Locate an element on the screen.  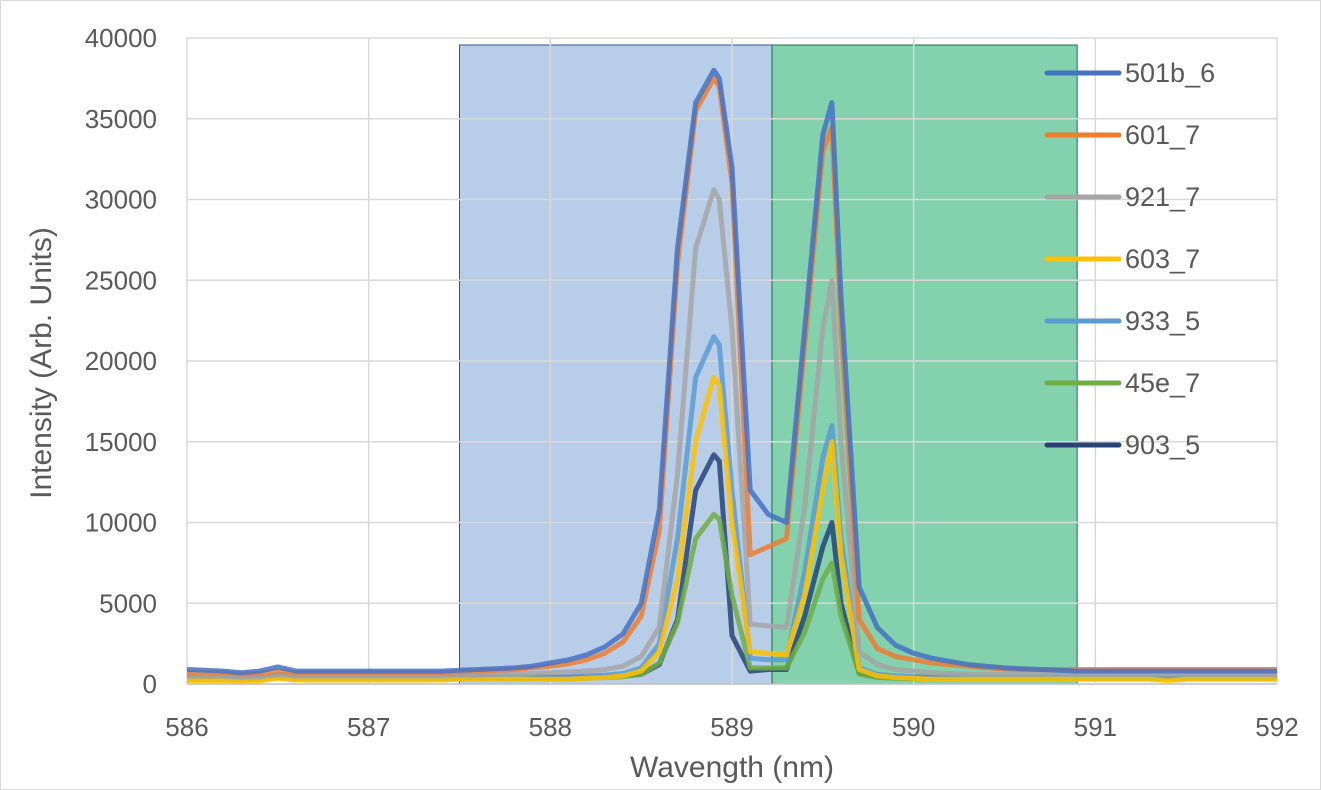
y-tick-label: 25000 is located at coordinates (121, 280).